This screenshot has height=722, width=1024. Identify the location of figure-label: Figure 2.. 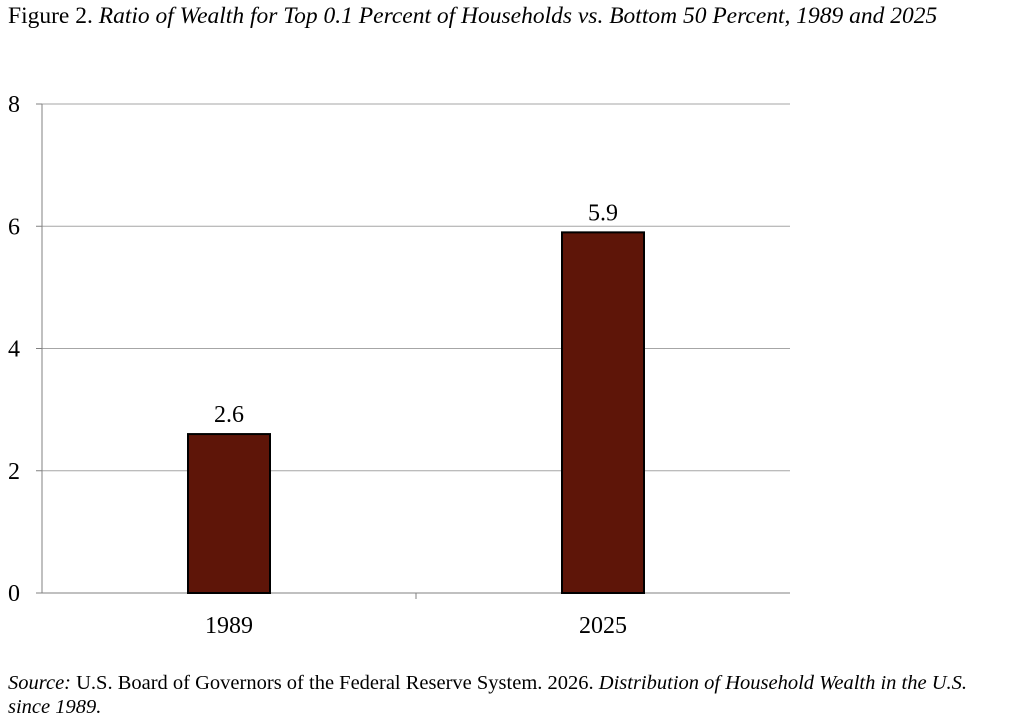
(50, 16).